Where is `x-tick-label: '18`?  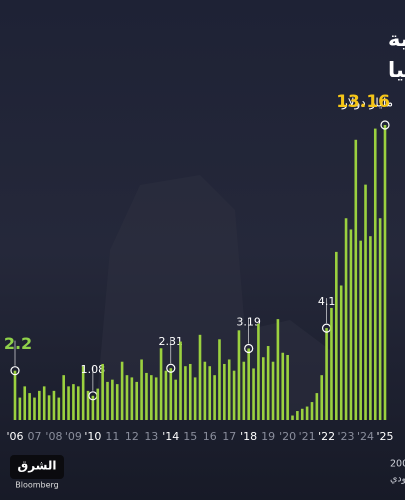 x-tick-label: '18 is located at coordinates (248, 436).